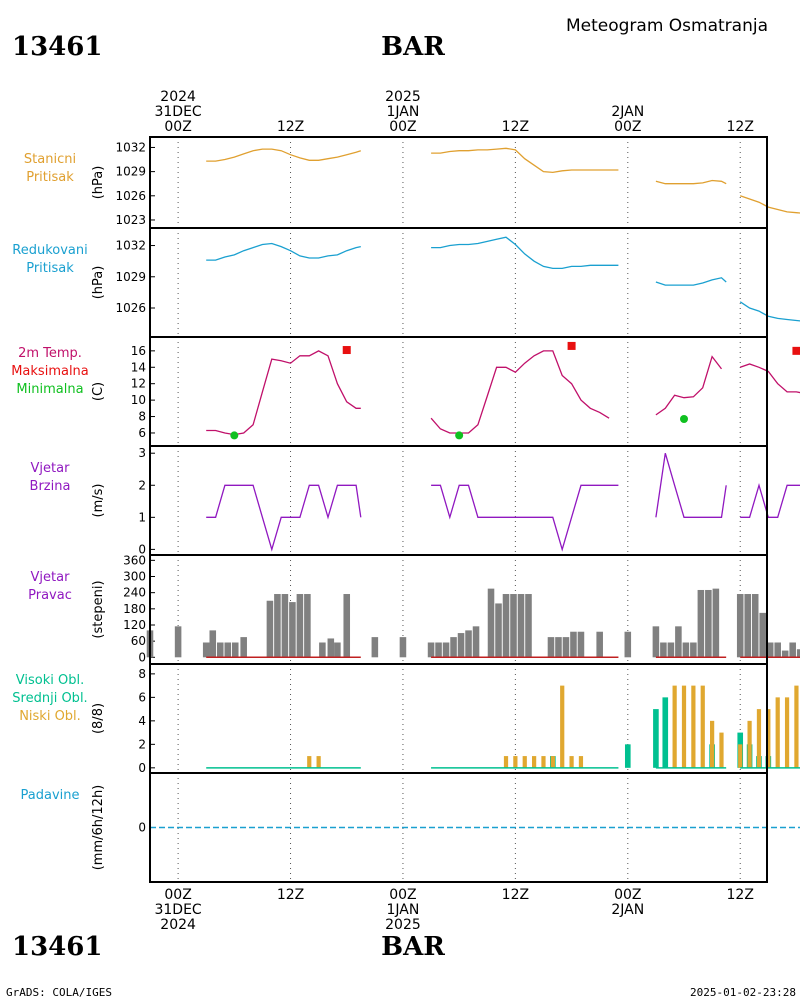  I want to click on y-tick-label: 12, so click(138, 384).